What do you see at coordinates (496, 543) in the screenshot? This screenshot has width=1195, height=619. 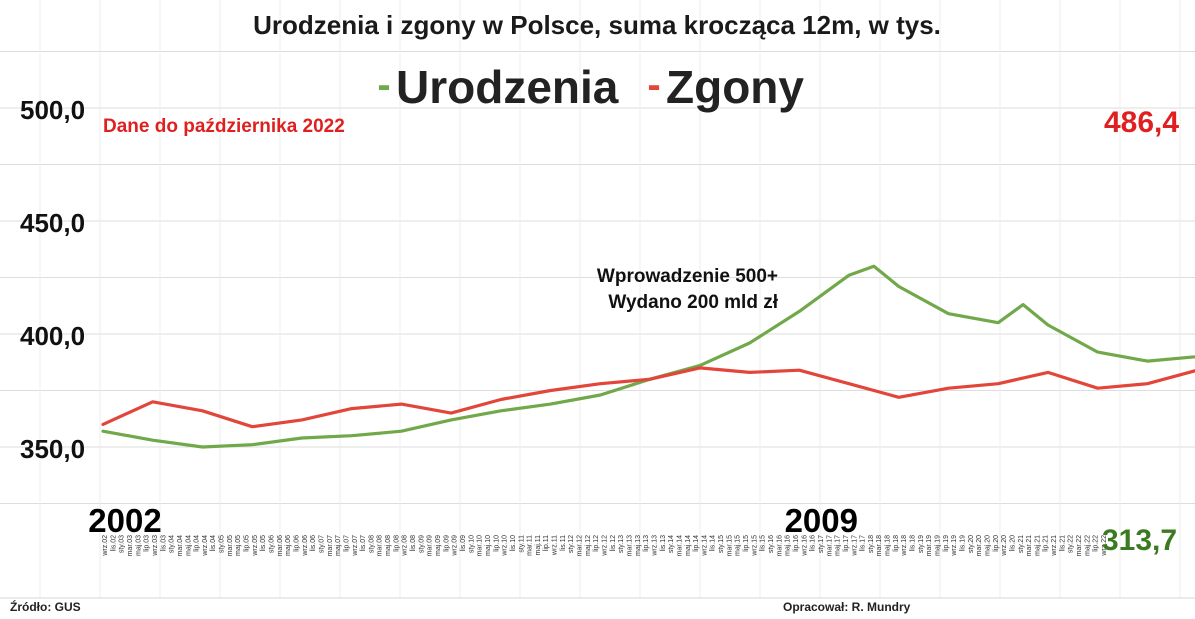 I see `x-tick-label: lip.10` at bounding box center [496, 543].